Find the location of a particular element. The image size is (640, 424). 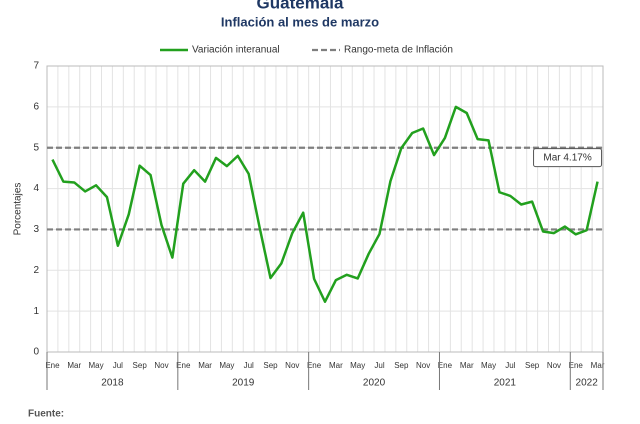

year-label: 2020 is located at coordinates (374, 383).